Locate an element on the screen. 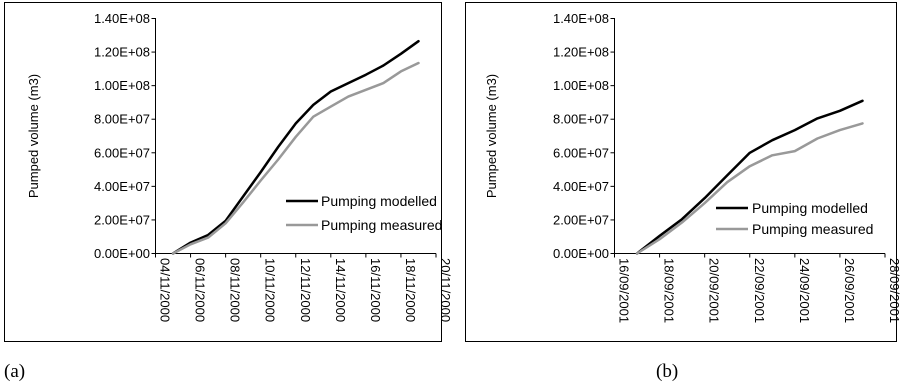  chart-b-y-tick-label: 1.00E+08 is located at coordinates (581, 85).